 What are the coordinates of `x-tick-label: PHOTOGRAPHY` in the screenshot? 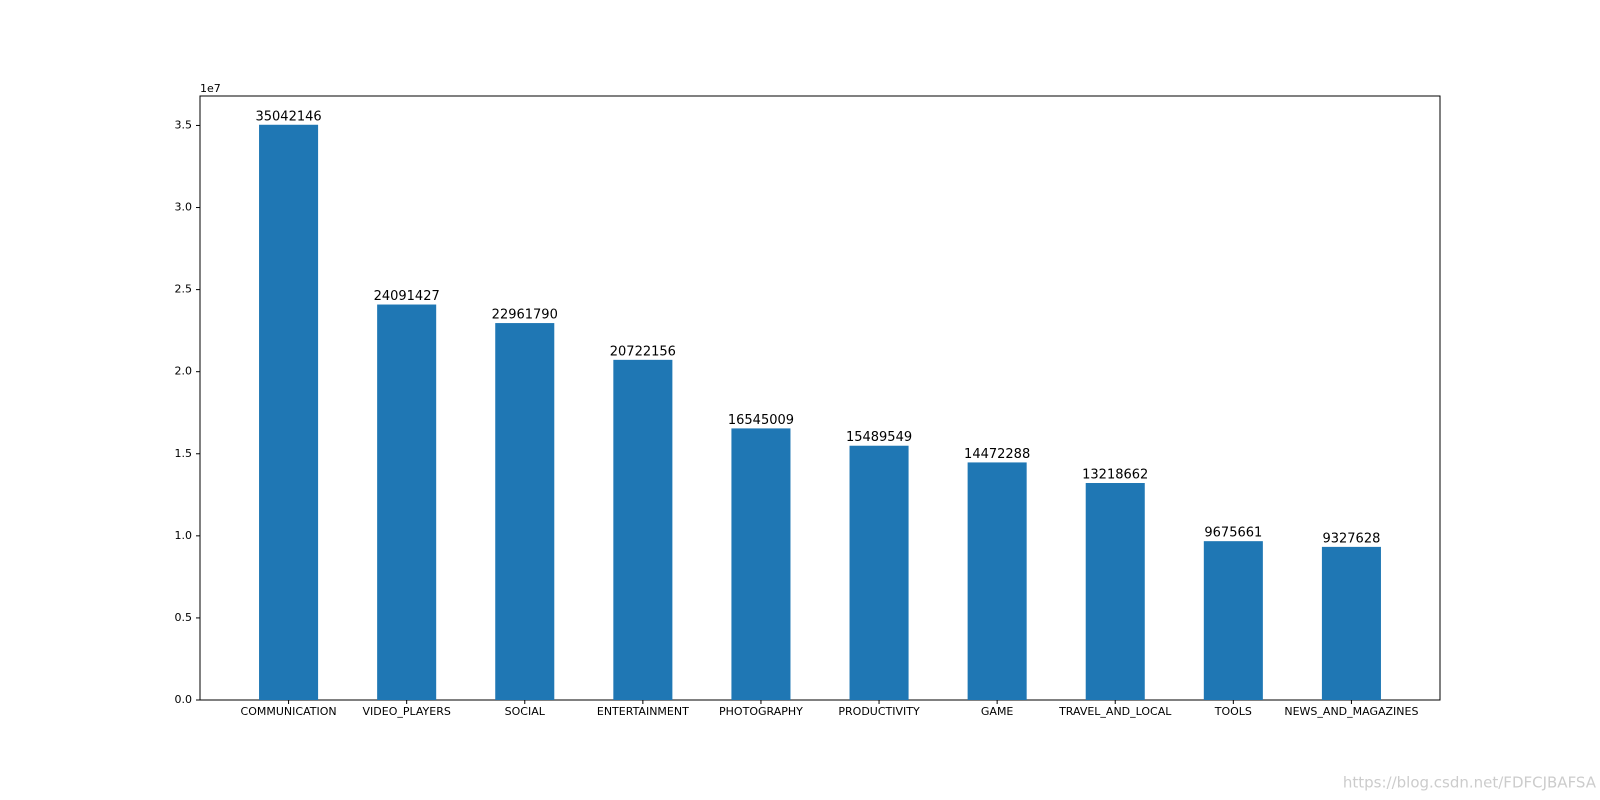 It's located at (761, 711).